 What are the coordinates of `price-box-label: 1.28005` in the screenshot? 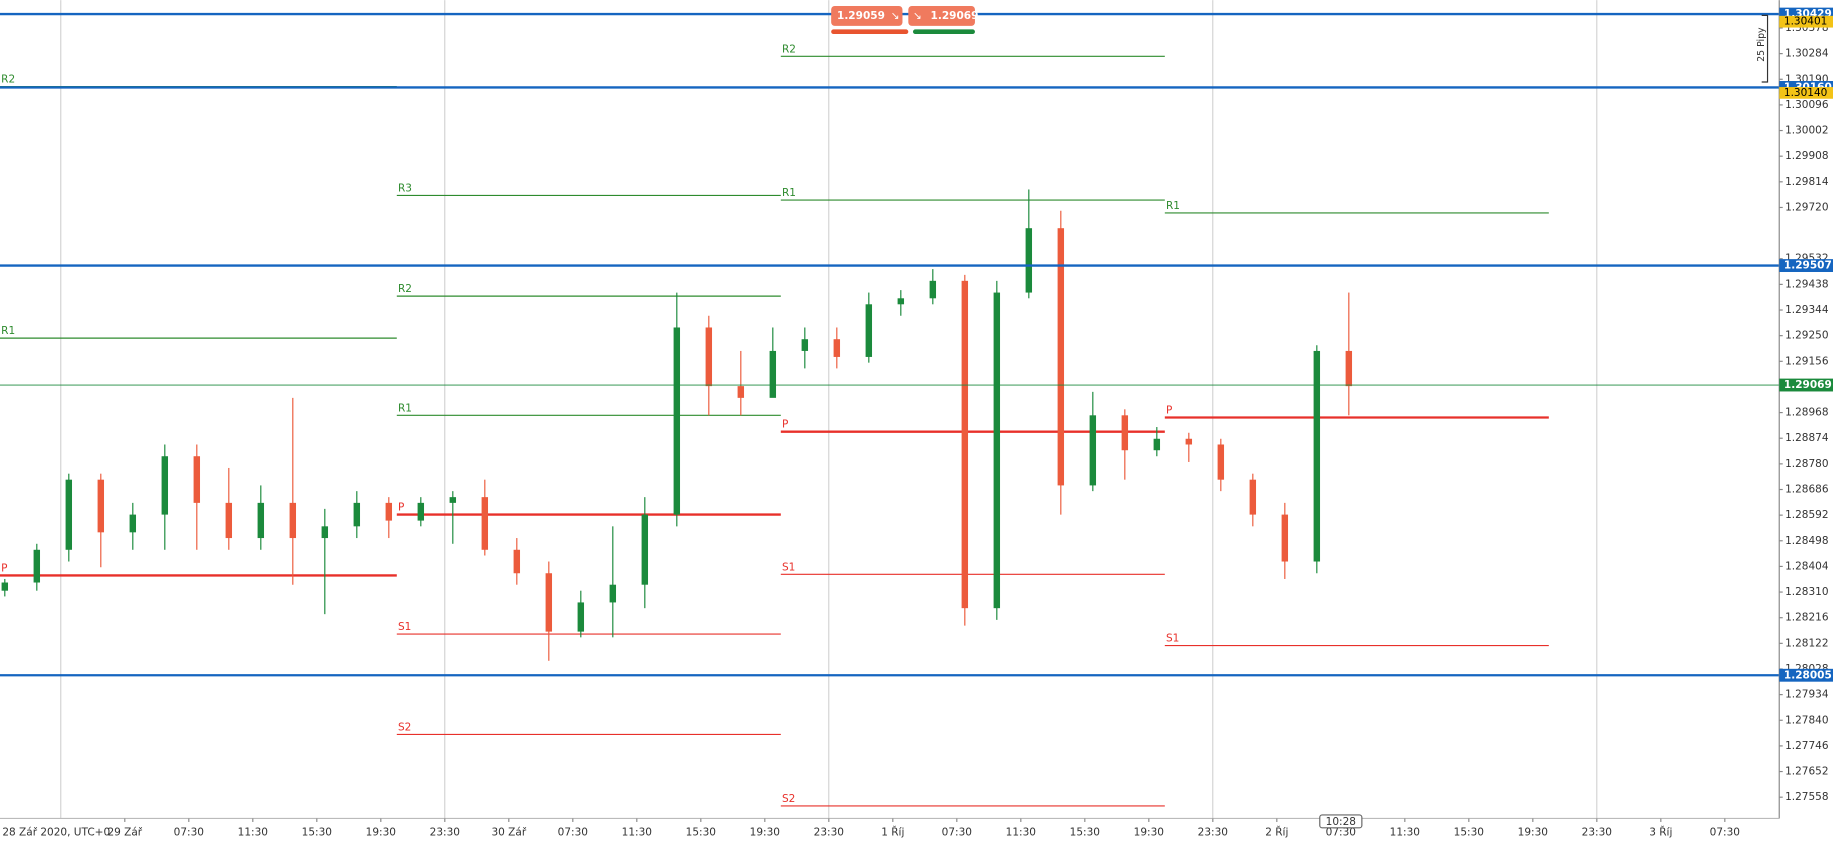 It's located at (1808, 675).